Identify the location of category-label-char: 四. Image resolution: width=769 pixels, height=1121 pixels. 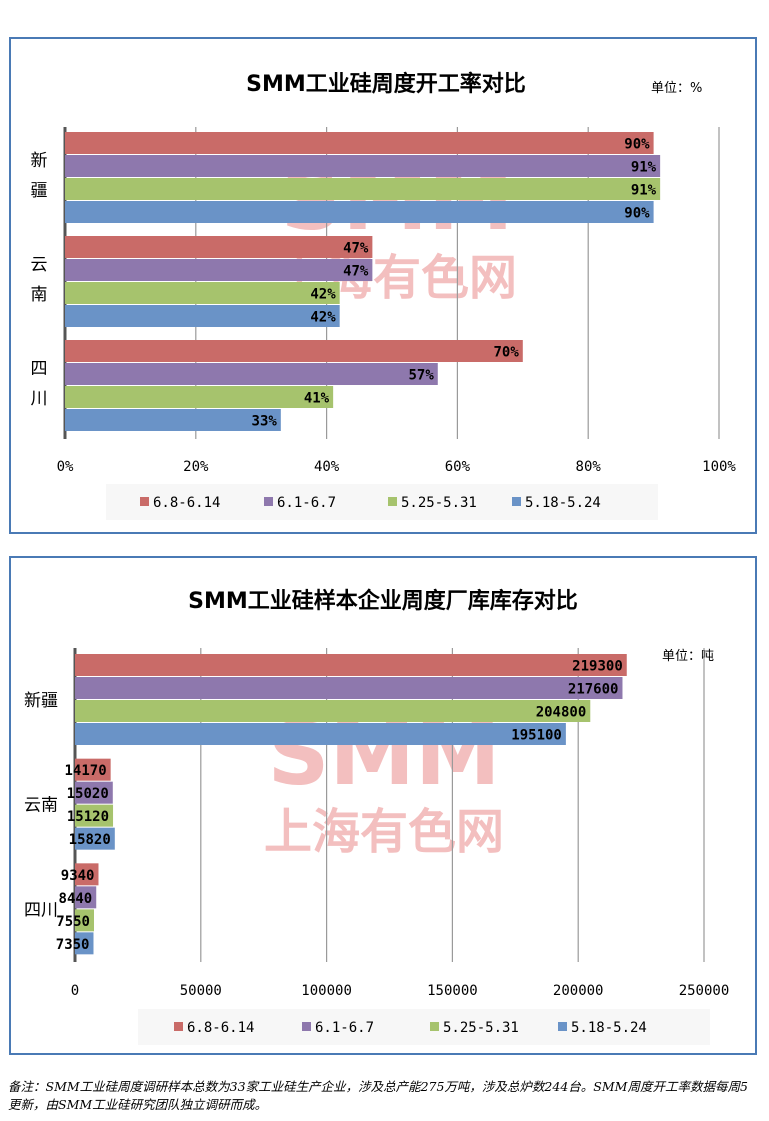
(39, 369).